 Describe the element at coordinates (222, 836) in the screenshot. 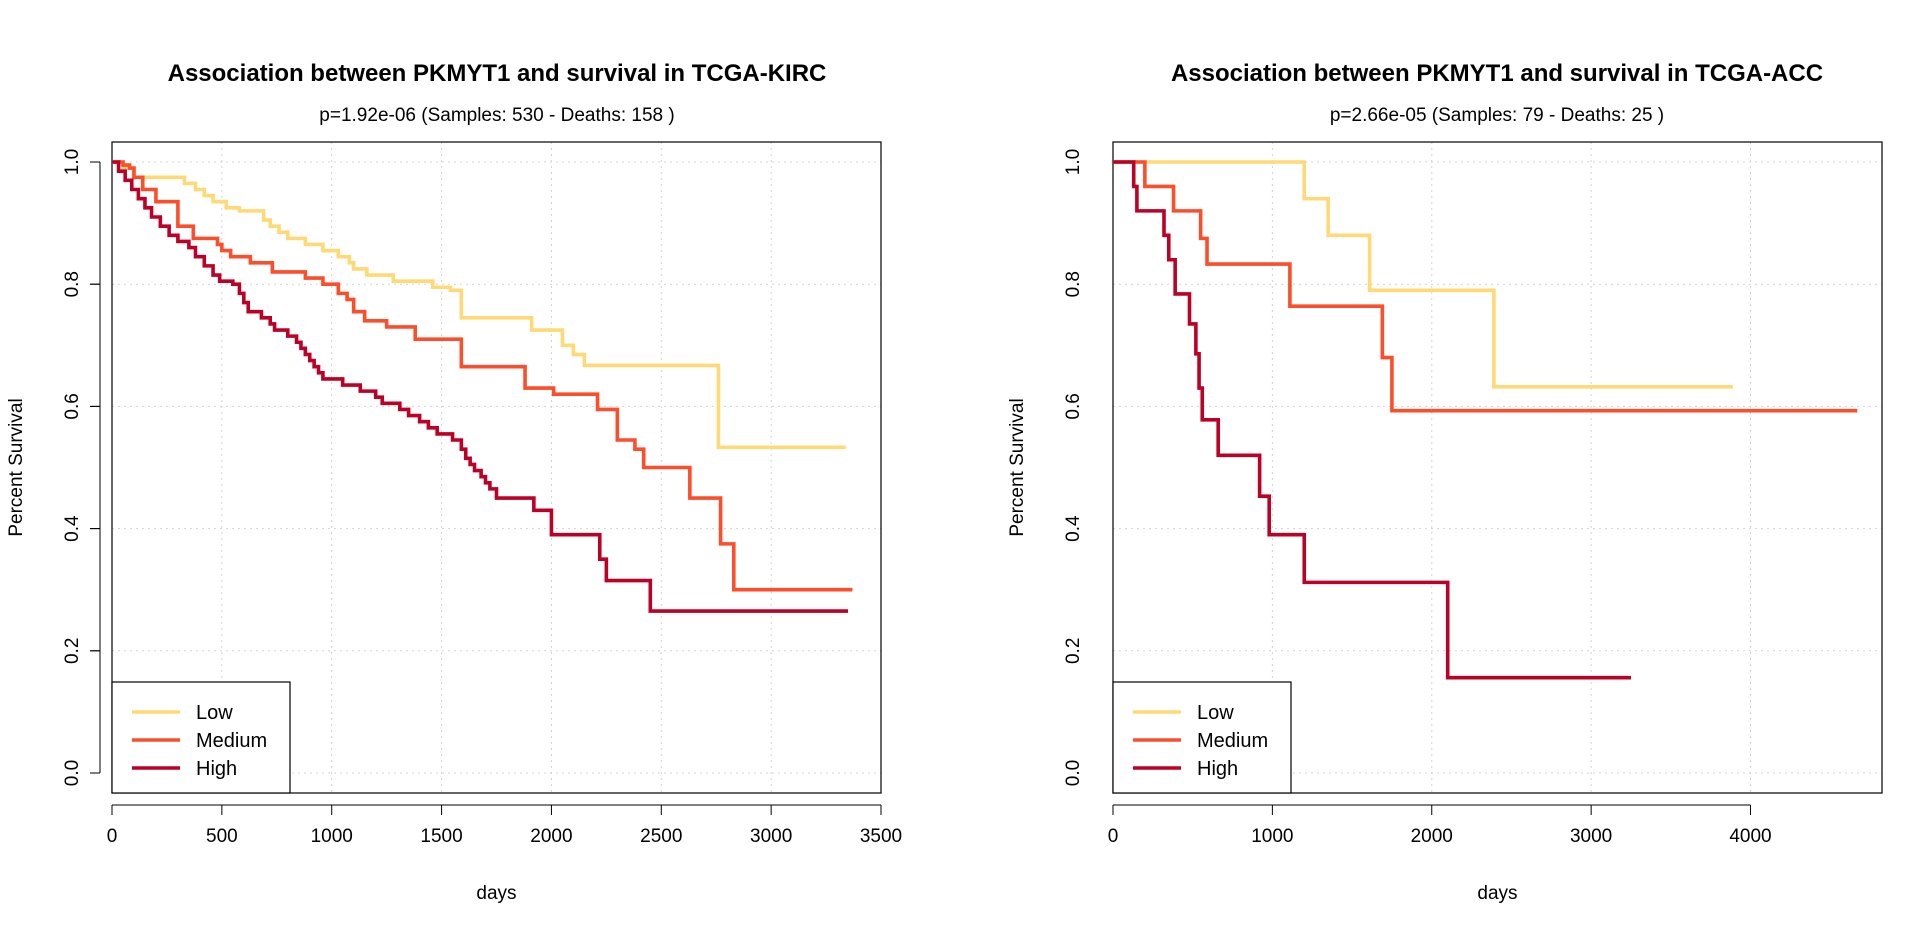

I see `x-tick-label: 500` at that location.